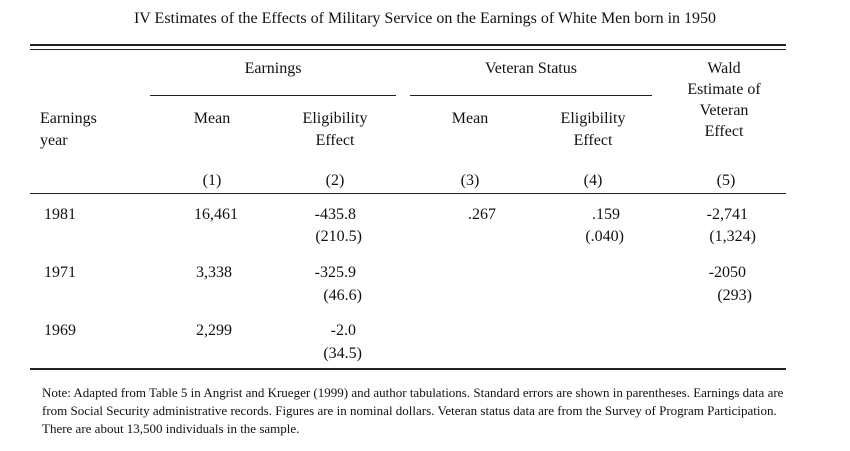  What do you see at coordinates (408, 369) in the screenshot?
I see `table-bottom-rule` at bounding box center [408, 369].